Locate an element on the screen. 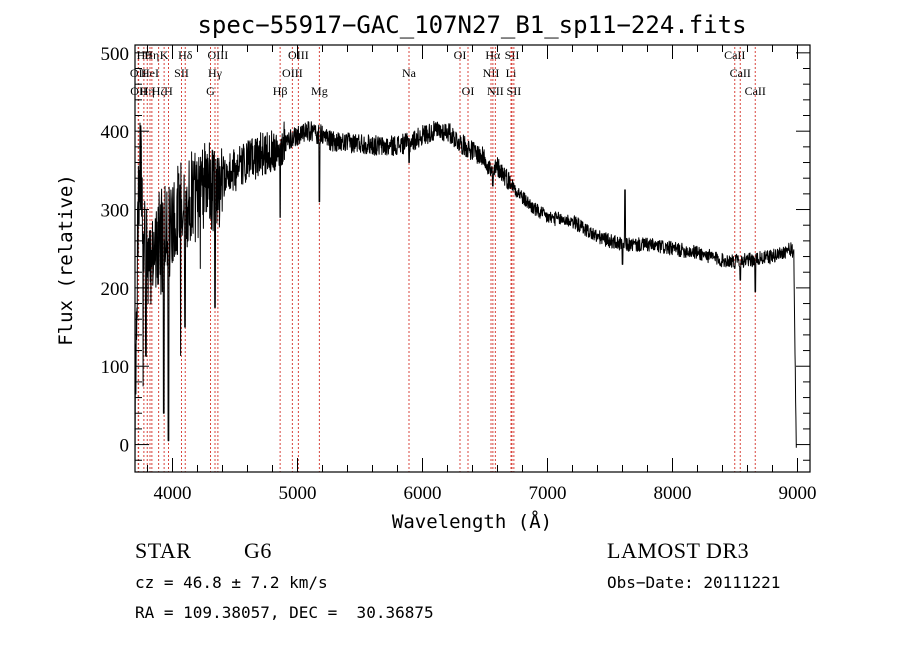 The image size is (900, 649). y-axis-label: Flux (relative) is located at coordinates (66, 260).